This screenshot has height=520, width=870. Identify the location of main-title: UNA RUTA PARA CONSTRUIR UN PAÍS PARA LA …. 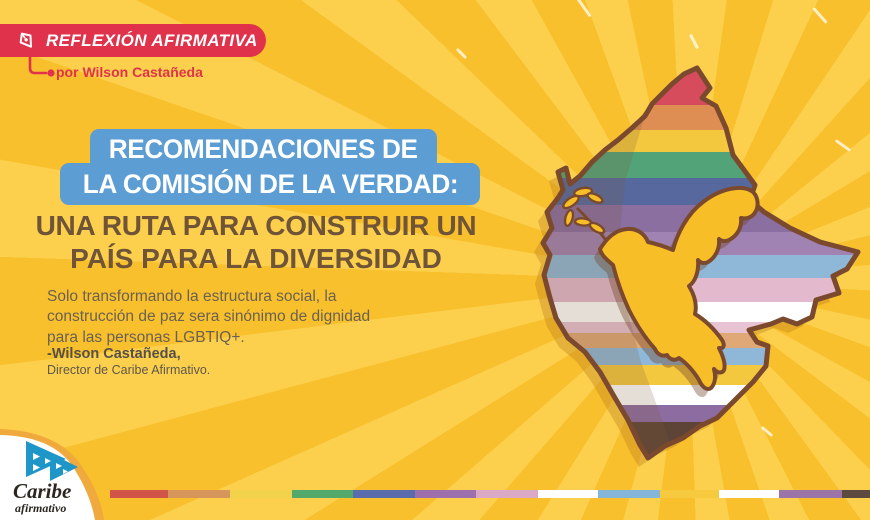
(256, 242).